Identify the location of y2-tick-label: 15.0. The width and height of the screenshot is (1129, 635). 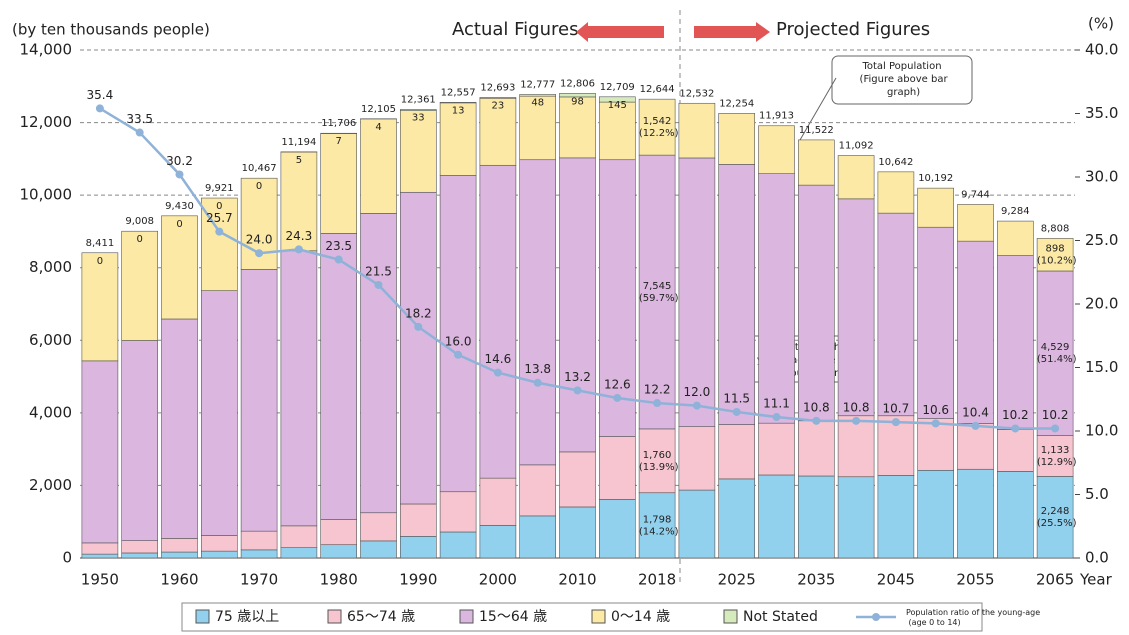
(1101, 367).